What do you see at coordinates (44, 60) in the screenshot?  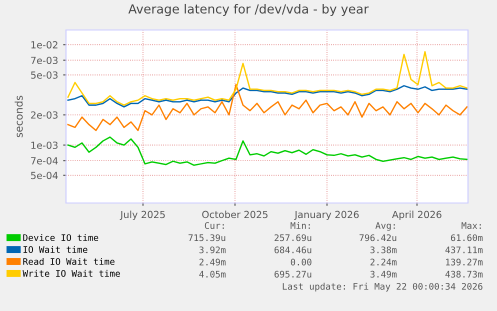 I see `y-tick-label: 7e-03` at bounding box center [44, 60].